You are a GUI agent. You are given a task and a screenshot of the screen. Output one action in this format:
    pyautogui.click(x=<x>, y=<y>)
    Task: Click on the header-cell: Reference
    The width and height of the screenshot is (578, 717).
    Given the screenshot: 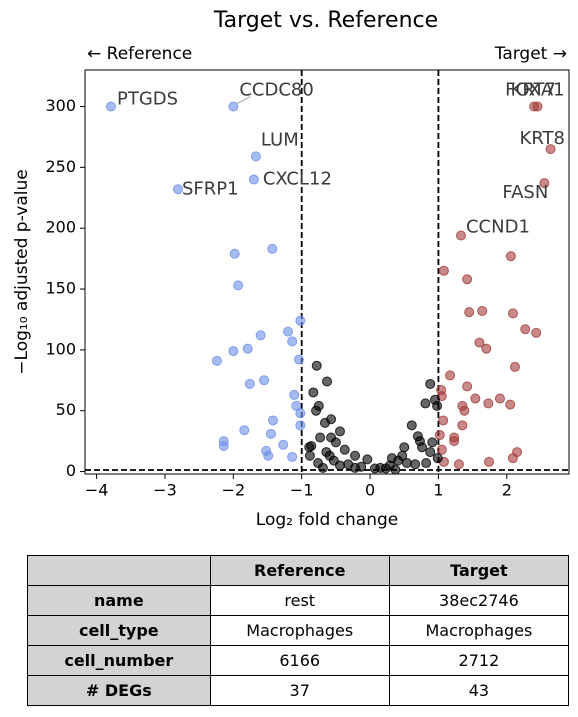 What is the action you would take?
    pyautogui.click(x=299, y=570)
    